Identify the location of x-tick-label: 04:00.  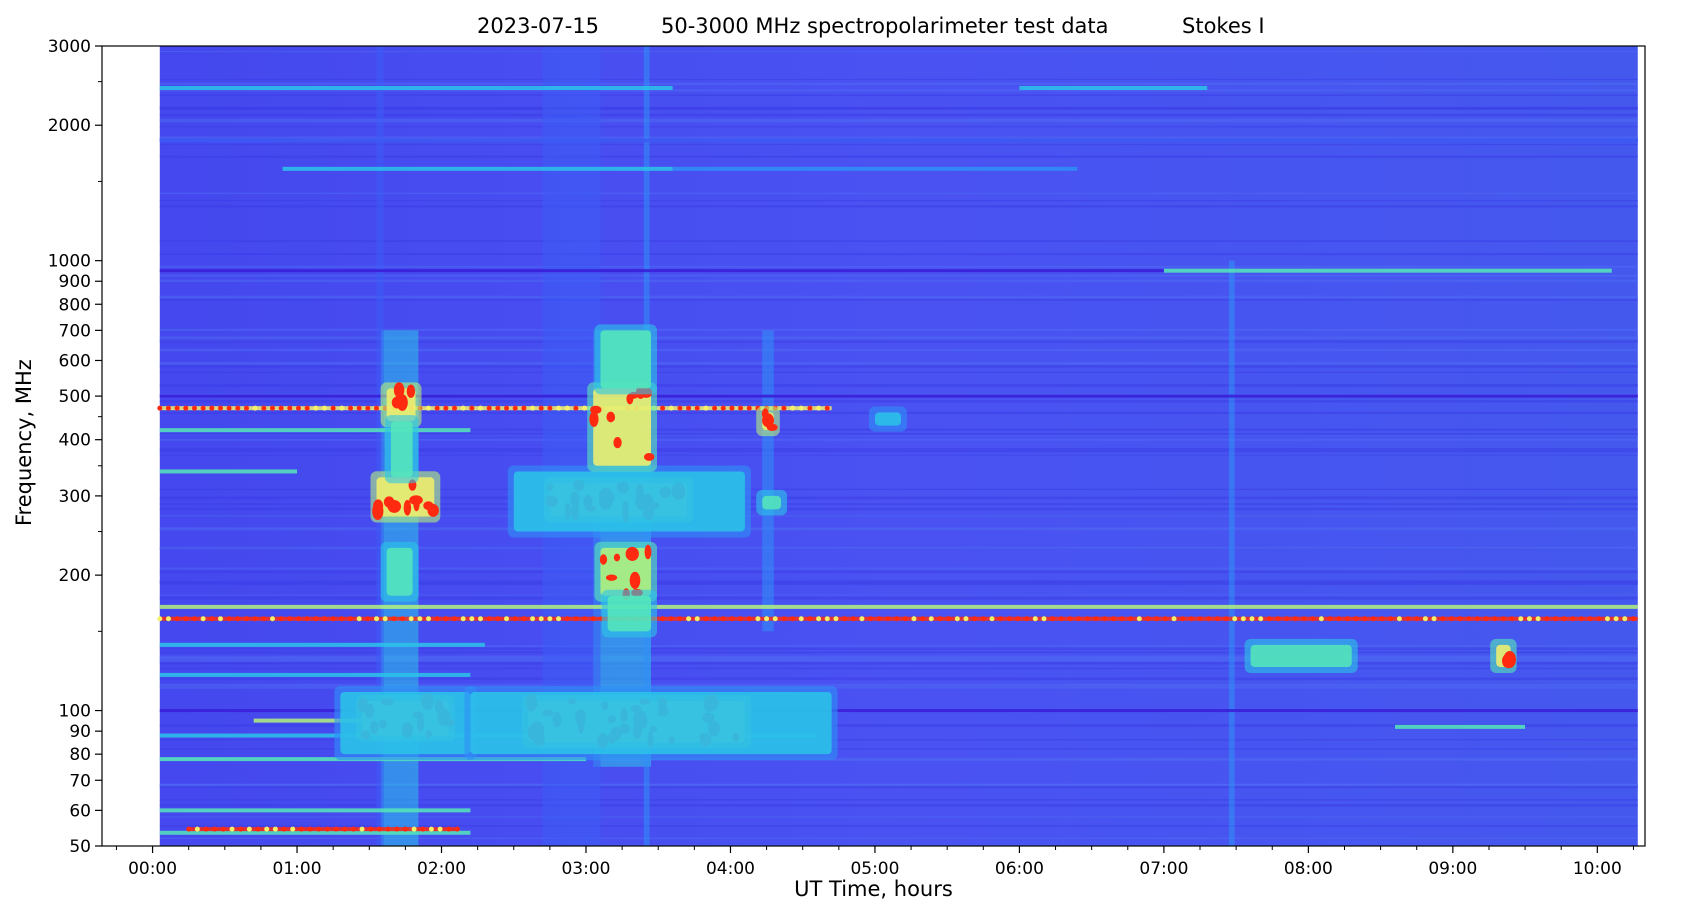
(730, 869).